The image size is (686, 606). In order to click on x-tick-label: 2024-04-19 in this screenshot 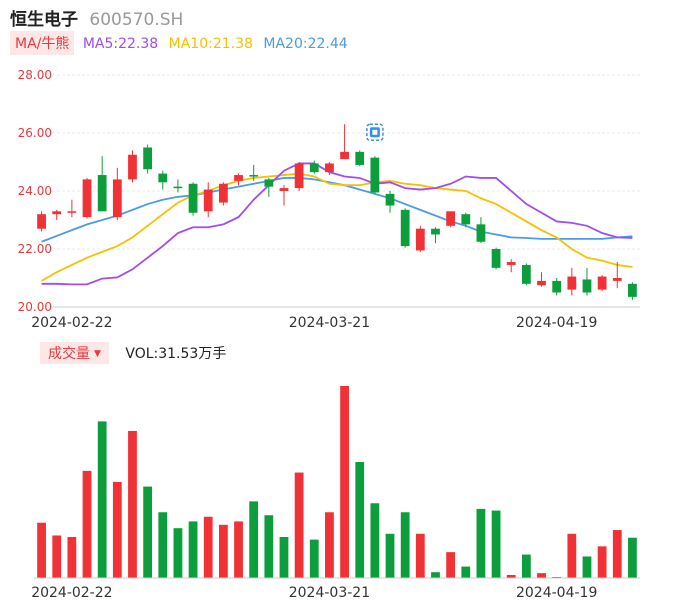, I will do `click(556, 593)`.